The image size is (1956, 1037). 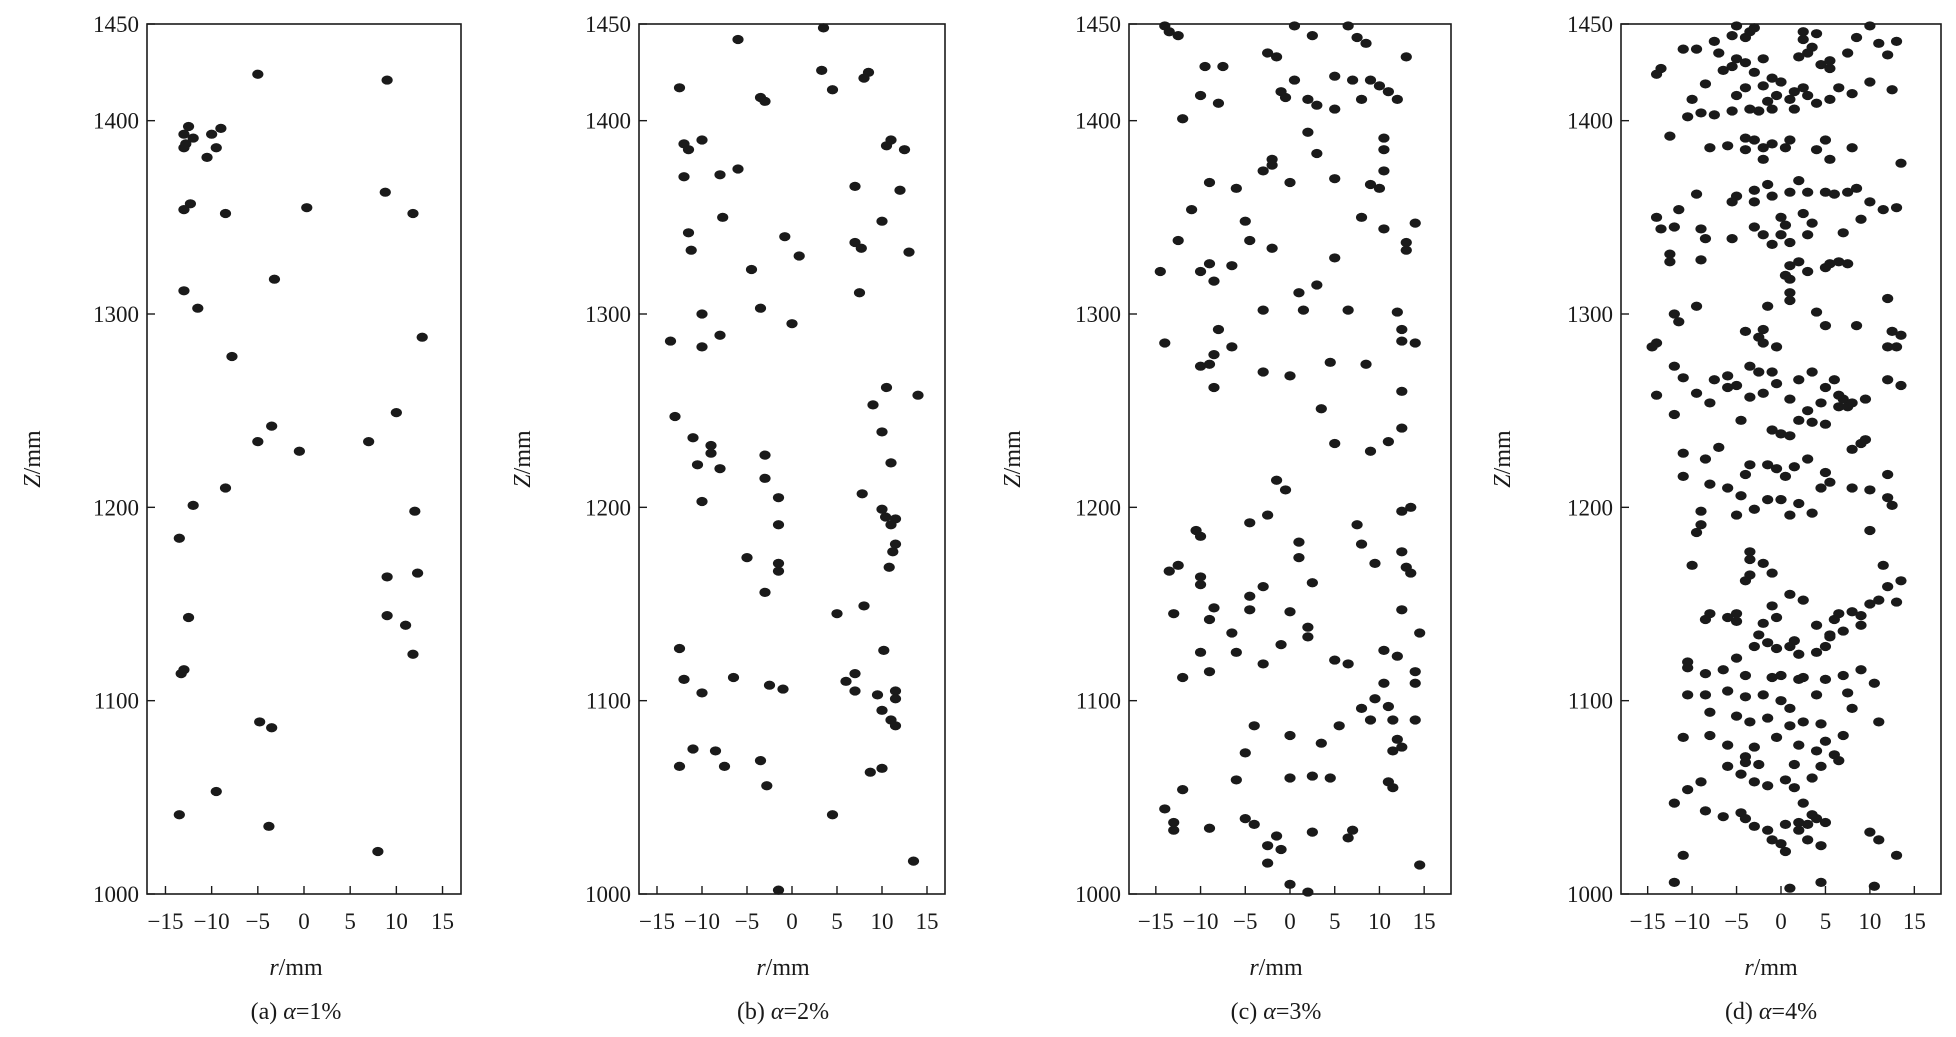 What do you see at coordinates (1201, 921) in the screenshot?
I see `x-tick-label: −10` at bounding box center [1201, 921].